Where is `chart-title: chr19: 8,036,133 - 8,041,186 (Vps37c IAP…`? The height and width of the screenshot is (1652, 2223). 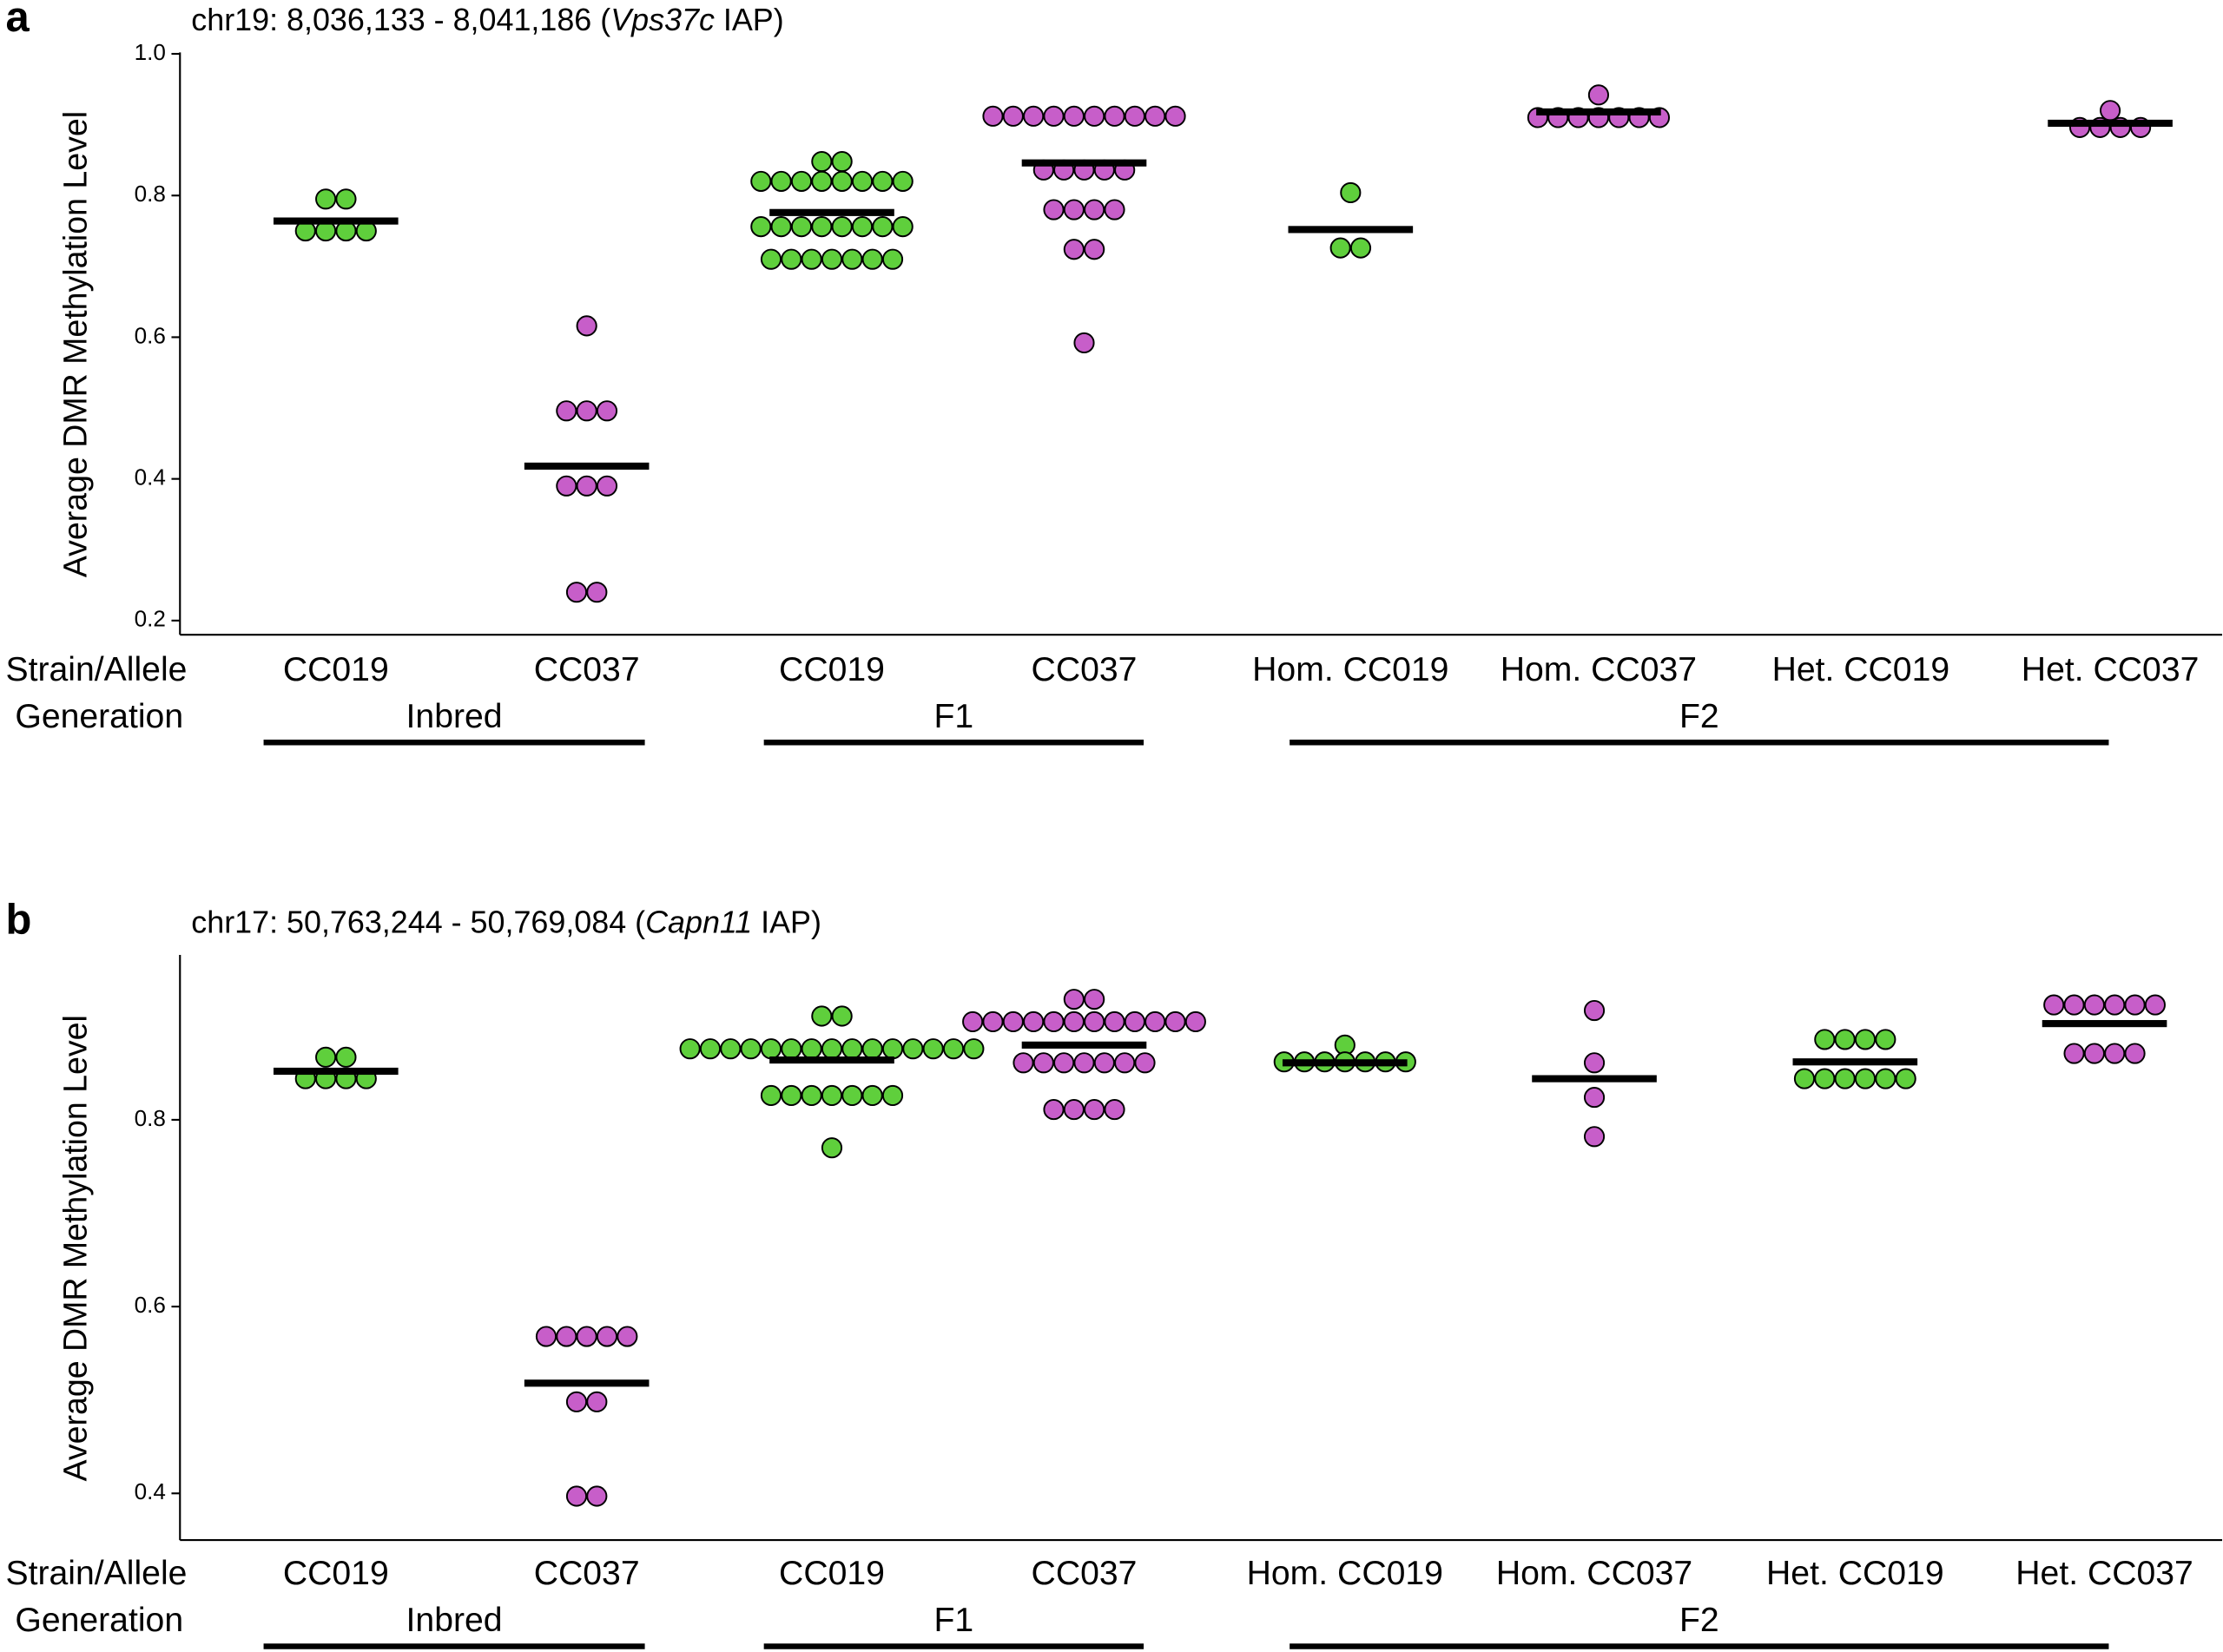 chart-title: chr19: 8,036,133 - 8,041,186 (Vps37c IAP… is located at coordinates (487, 20).